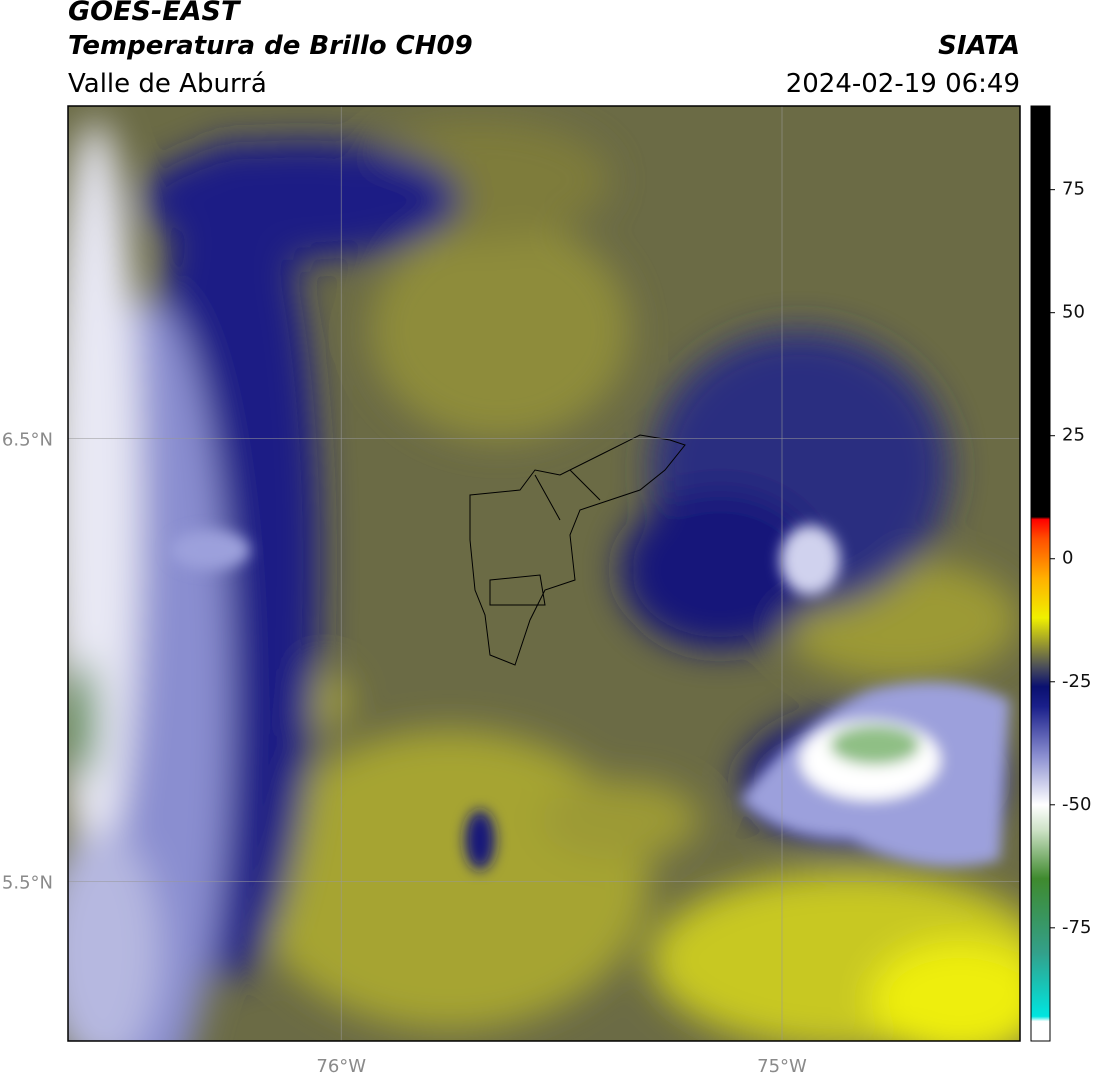 This screenshot has width=1094, height=1078. What do you see at coordinates (341, 1066) in the screenshot?
I see `x-tick-label: 76°W` at bounding box center [341, 1066].